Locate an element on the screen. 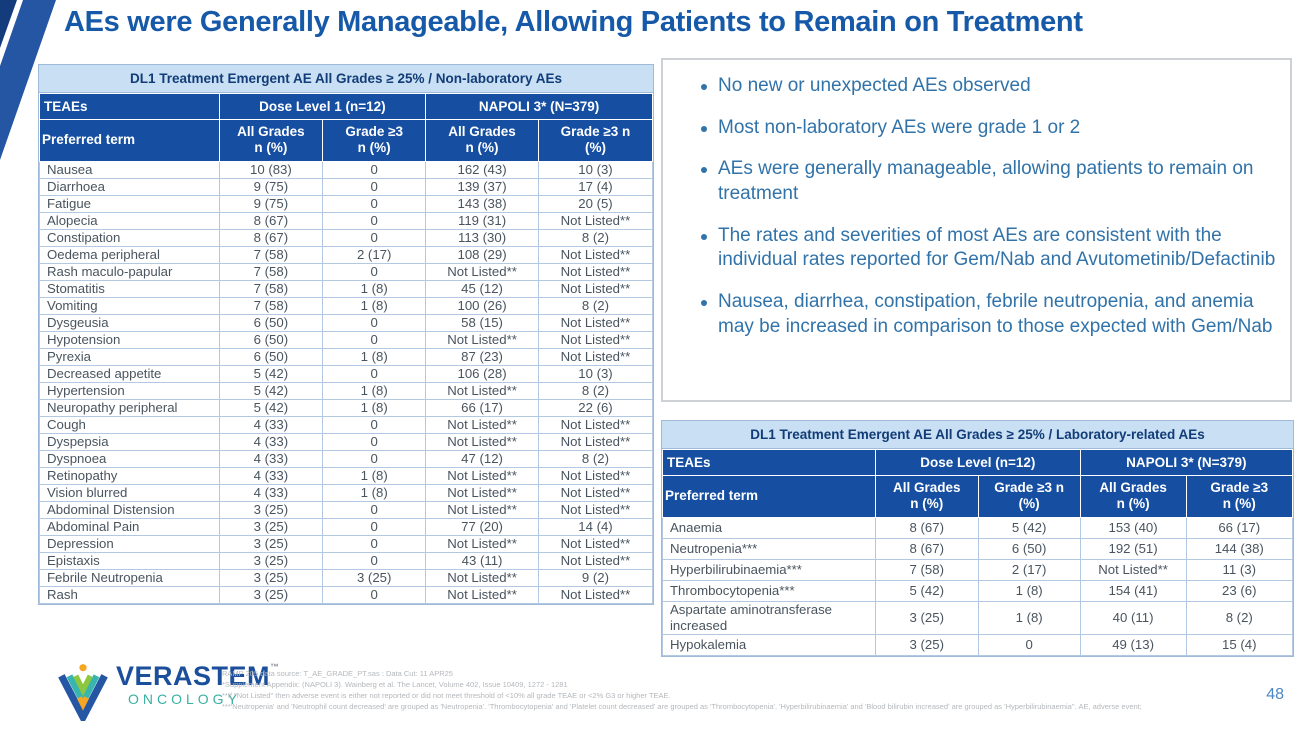 The image size is (1300, 731). preferred-term-cell: Depression is located at coordinates (129, 543).